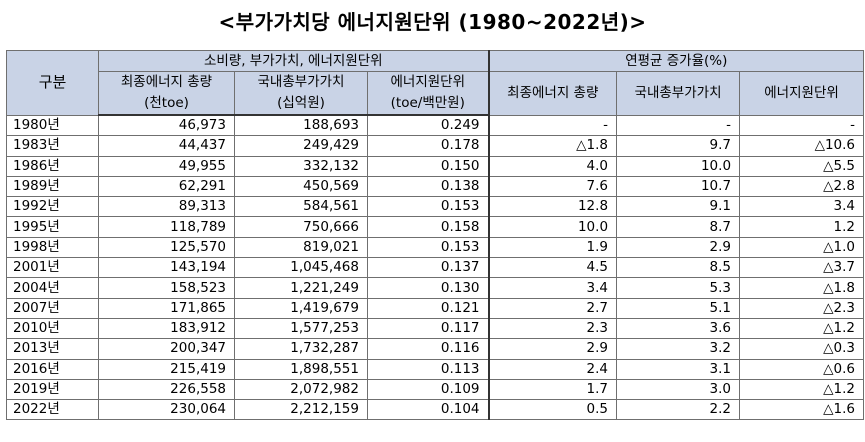  What do you see at coordinates (428, 328) in the screenshot?
I see `energy-intensity-cell: 0.117` at bounding box center [428, 328].